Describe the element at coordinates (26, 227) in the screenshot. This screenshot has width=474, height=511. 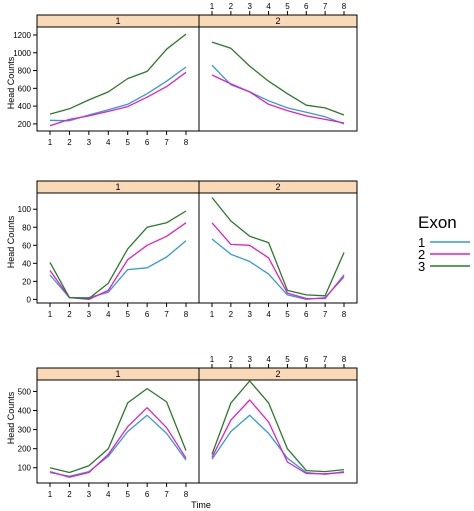
I see `y-tick-label: 80` at that location.